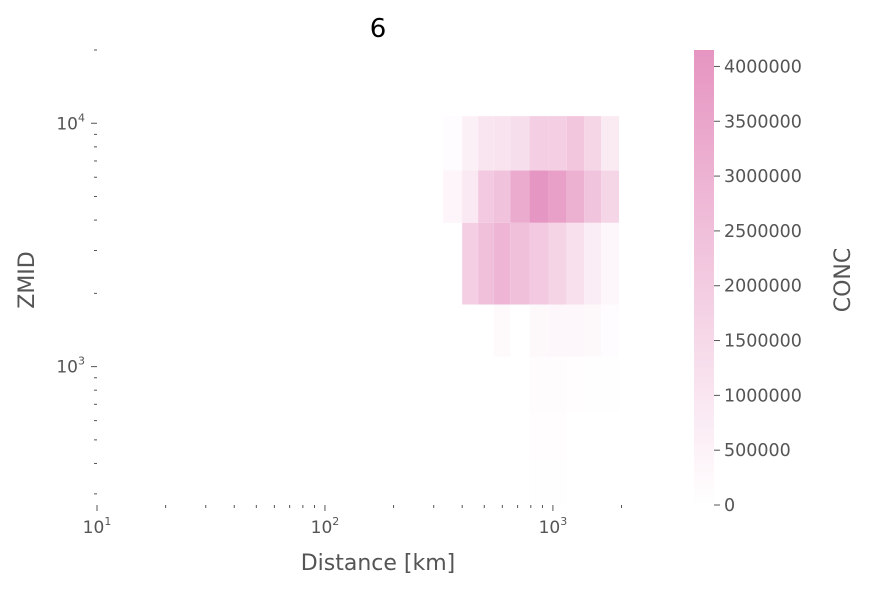 This screenshot has width=869, height=589. I want to click on y-tick-label: 10⁴, so click(70, 122).